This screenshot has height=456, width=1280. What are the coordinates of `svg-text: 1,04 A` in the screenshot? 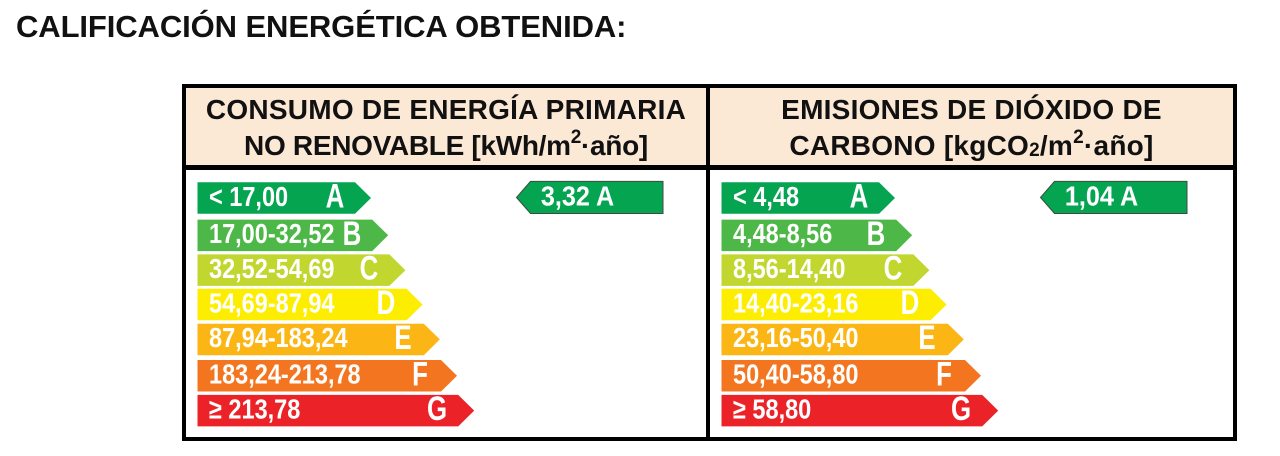 It's located at (1101, 196).